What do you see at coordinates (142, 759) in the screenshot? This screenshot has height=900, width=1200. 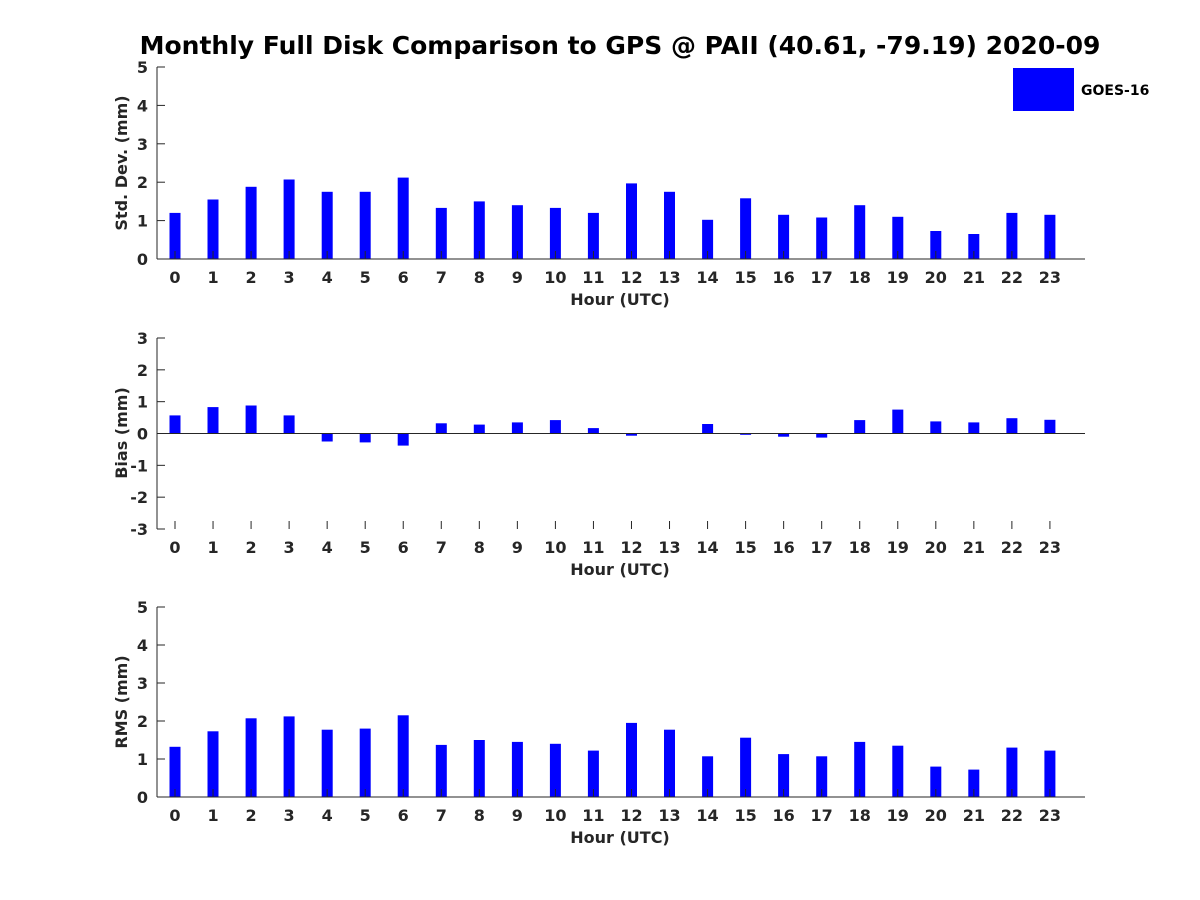 I see `y-tick-label: 1` at bounding box center [142, 759].